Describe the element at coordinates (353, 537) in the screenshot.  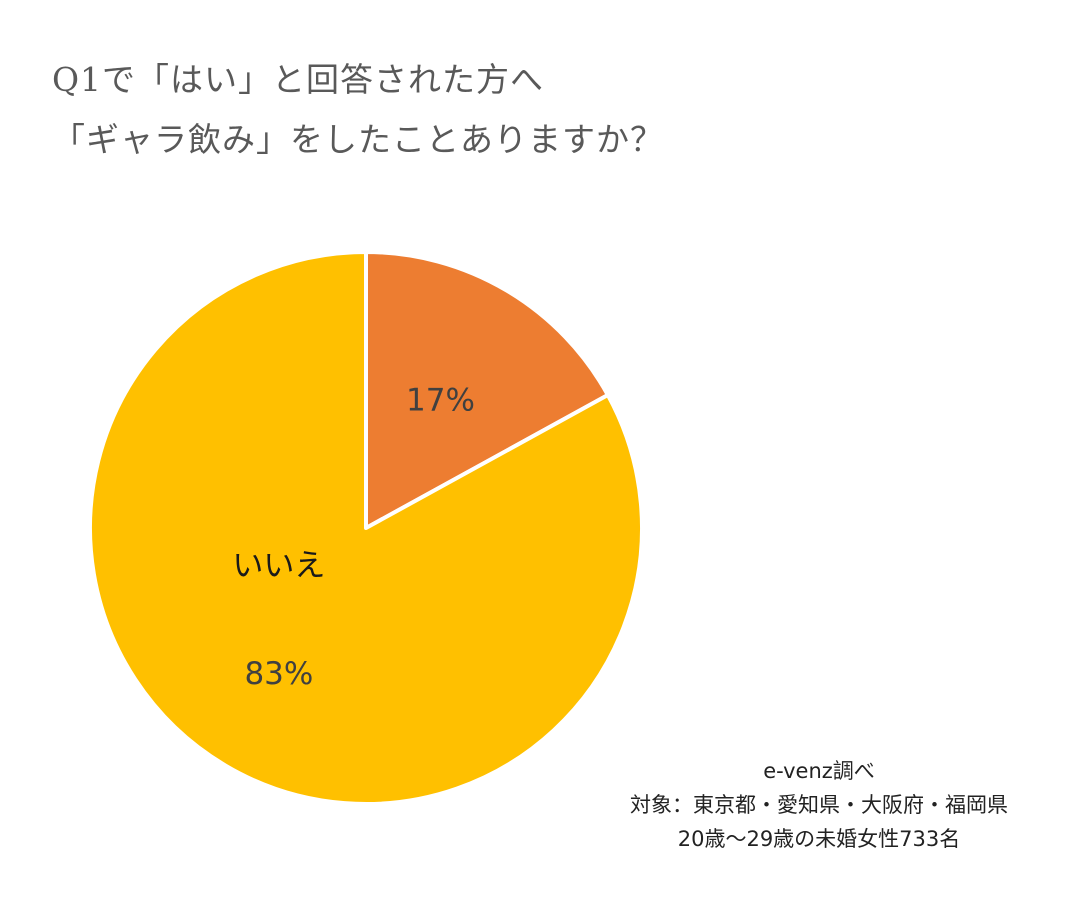
I see `pie-labels: 17% 83% いいえ` at that location.